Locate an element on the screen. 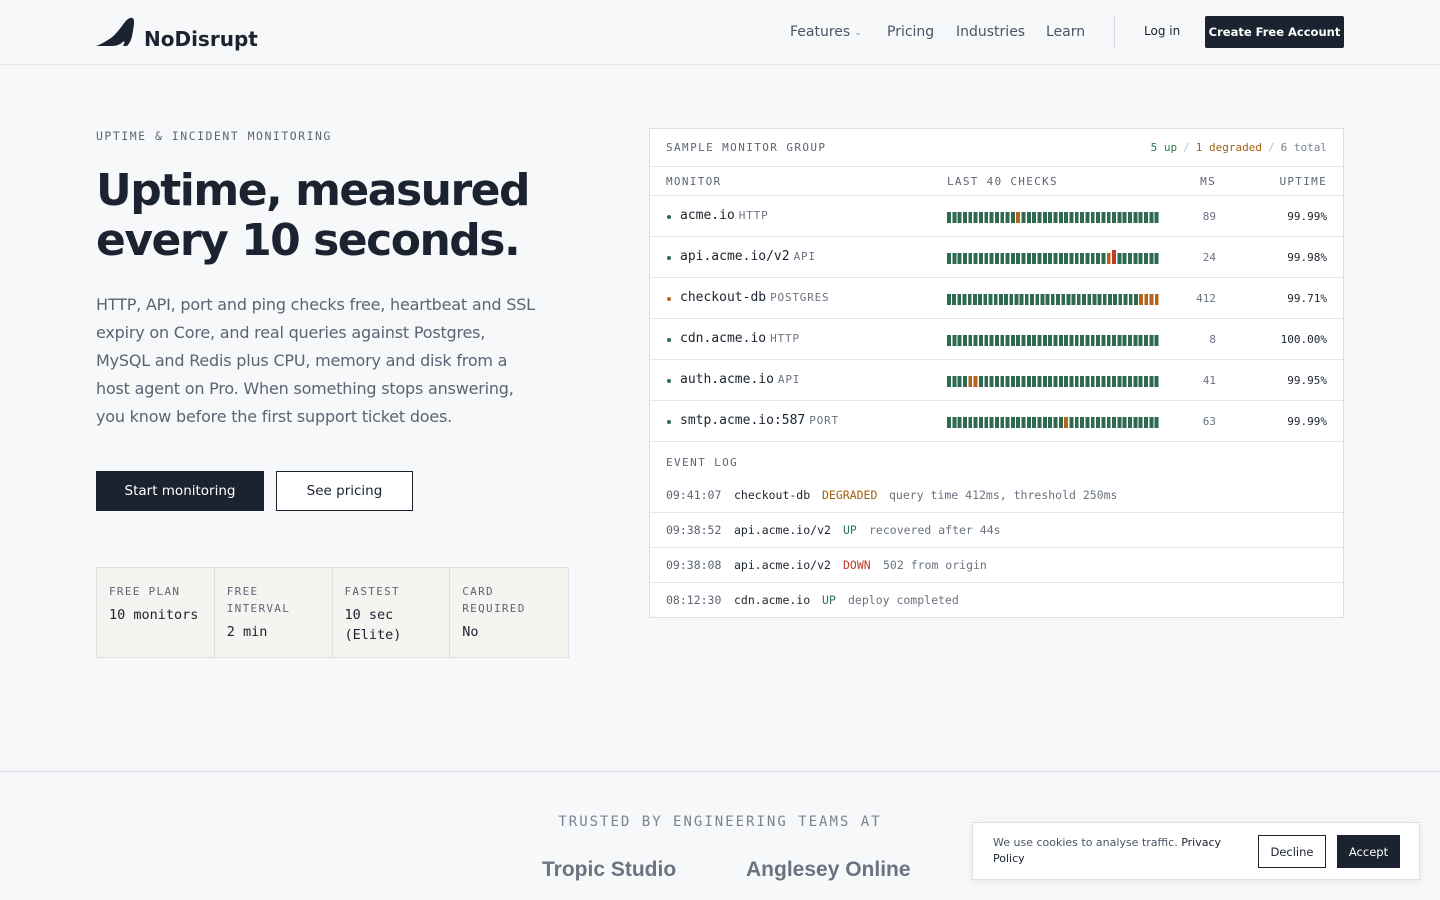 Image resolution: width=1440 pixels, height=900 pixels. nav-item-industries: Industries is located at coordinates (990, 32).